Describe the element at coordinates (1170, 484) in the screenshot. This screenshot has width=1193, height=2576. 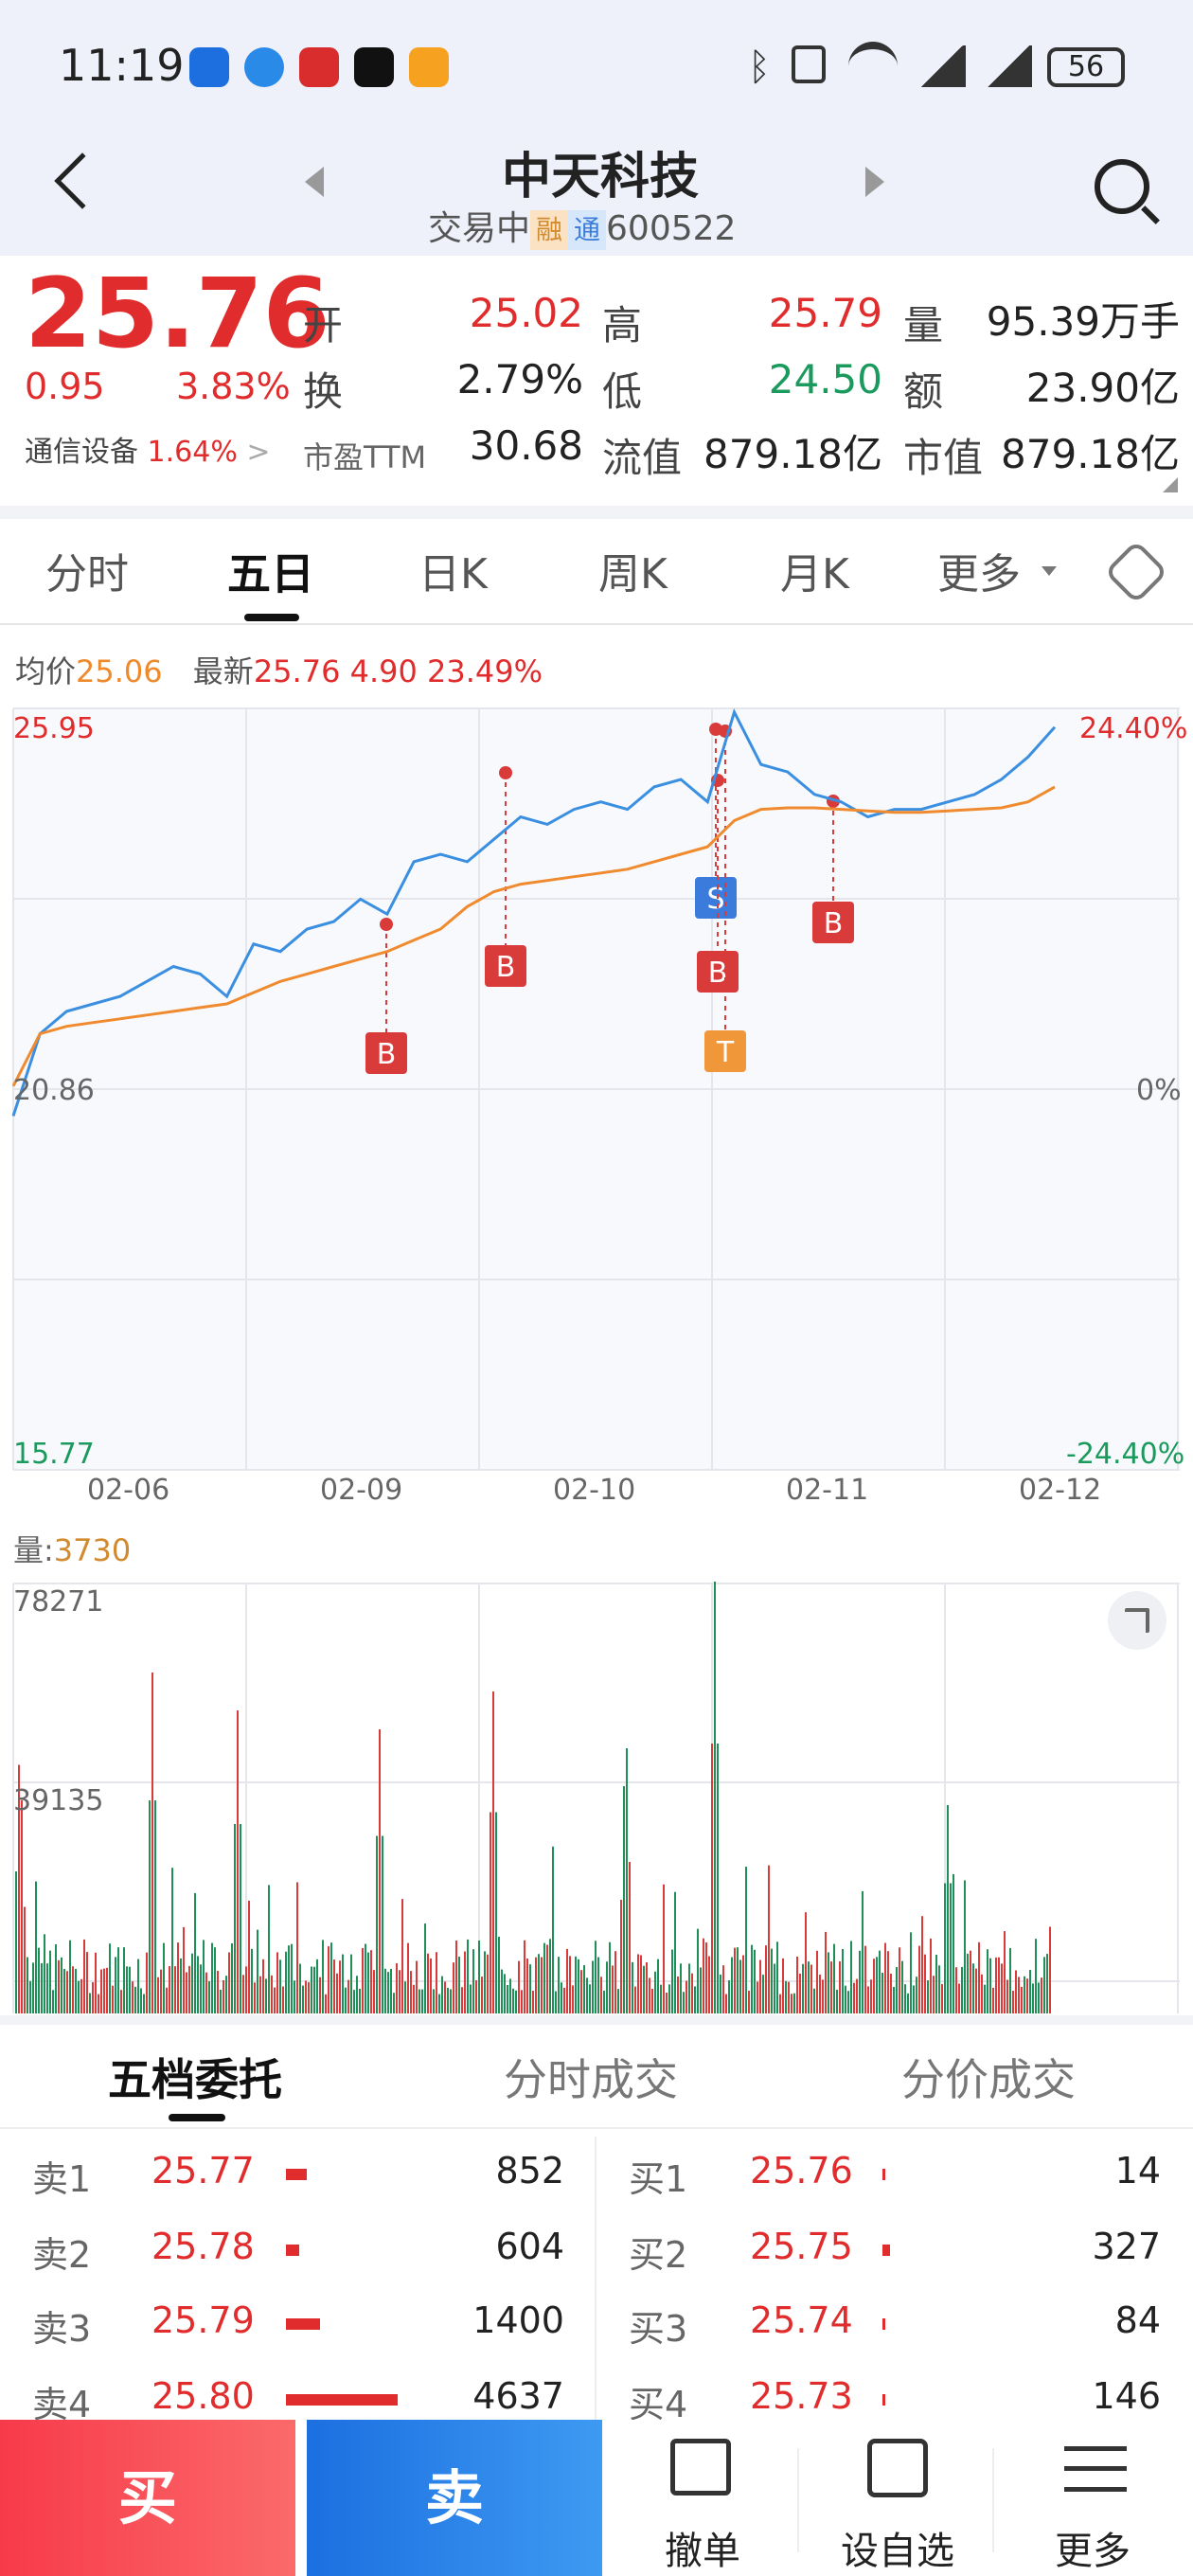
I see `expand-corner-icon` at that location.